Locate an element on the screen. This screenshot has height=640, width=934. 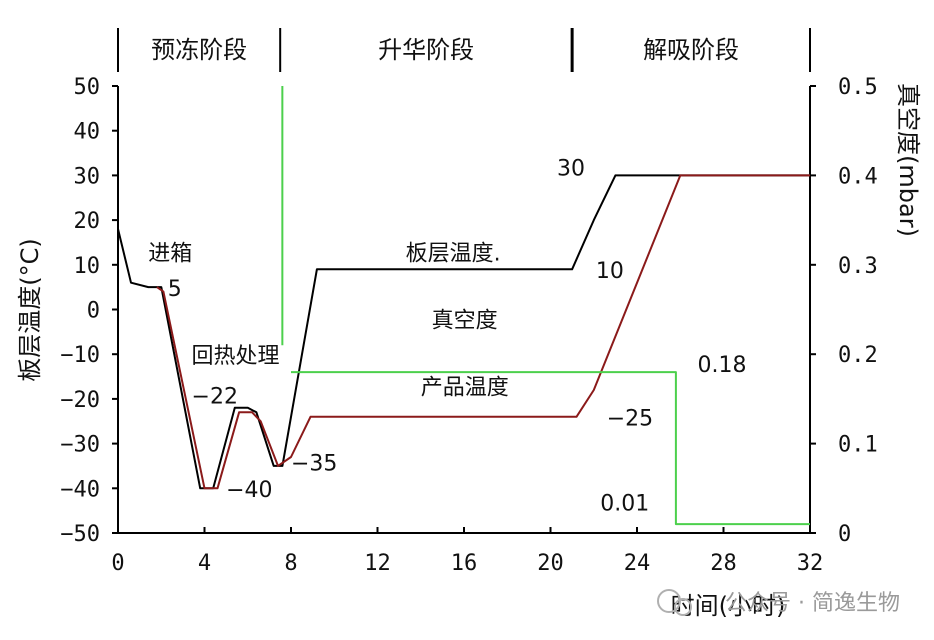
annotation: 0.18 is located at coordinates (722, 365).